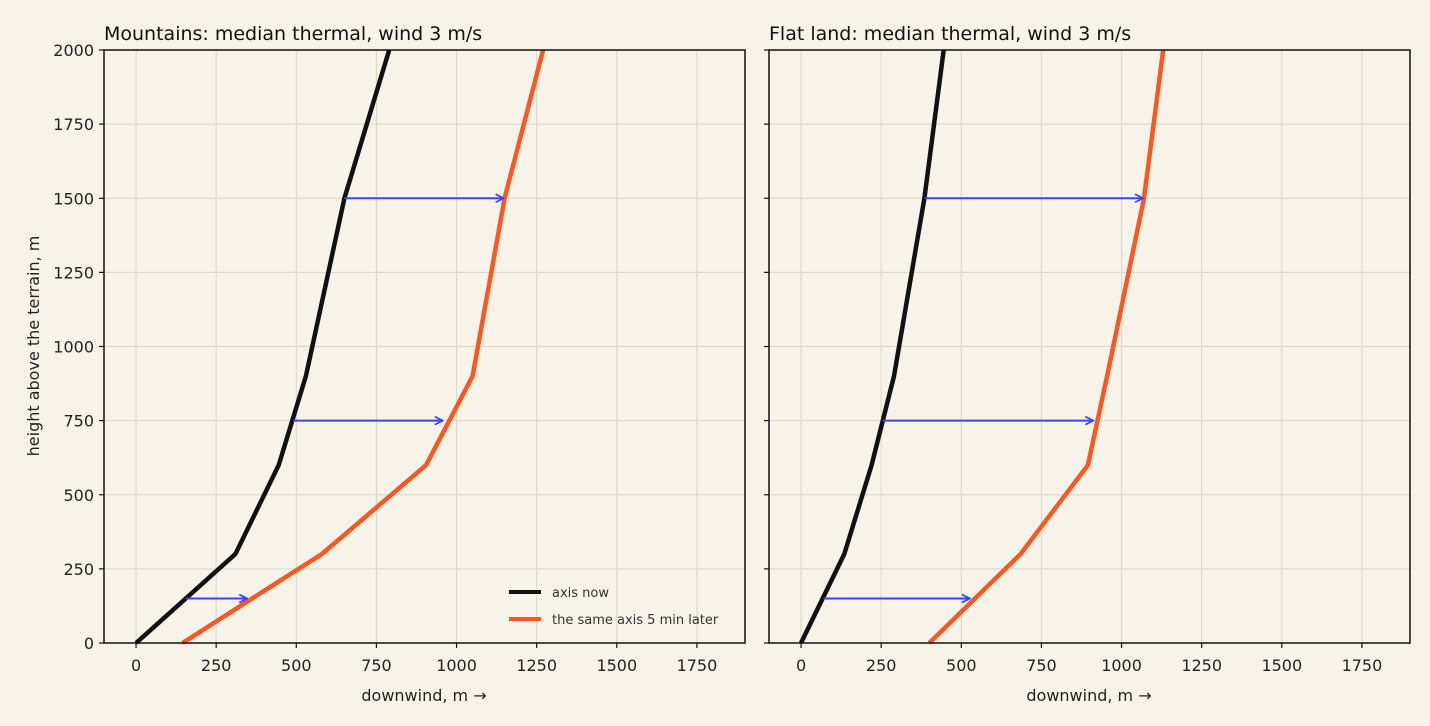 The height and width of the screenshot is (726, 1430). Describe the element at coordinates (73, 272) in the screenshot. I see `y-tick-label: 1250` at that location.